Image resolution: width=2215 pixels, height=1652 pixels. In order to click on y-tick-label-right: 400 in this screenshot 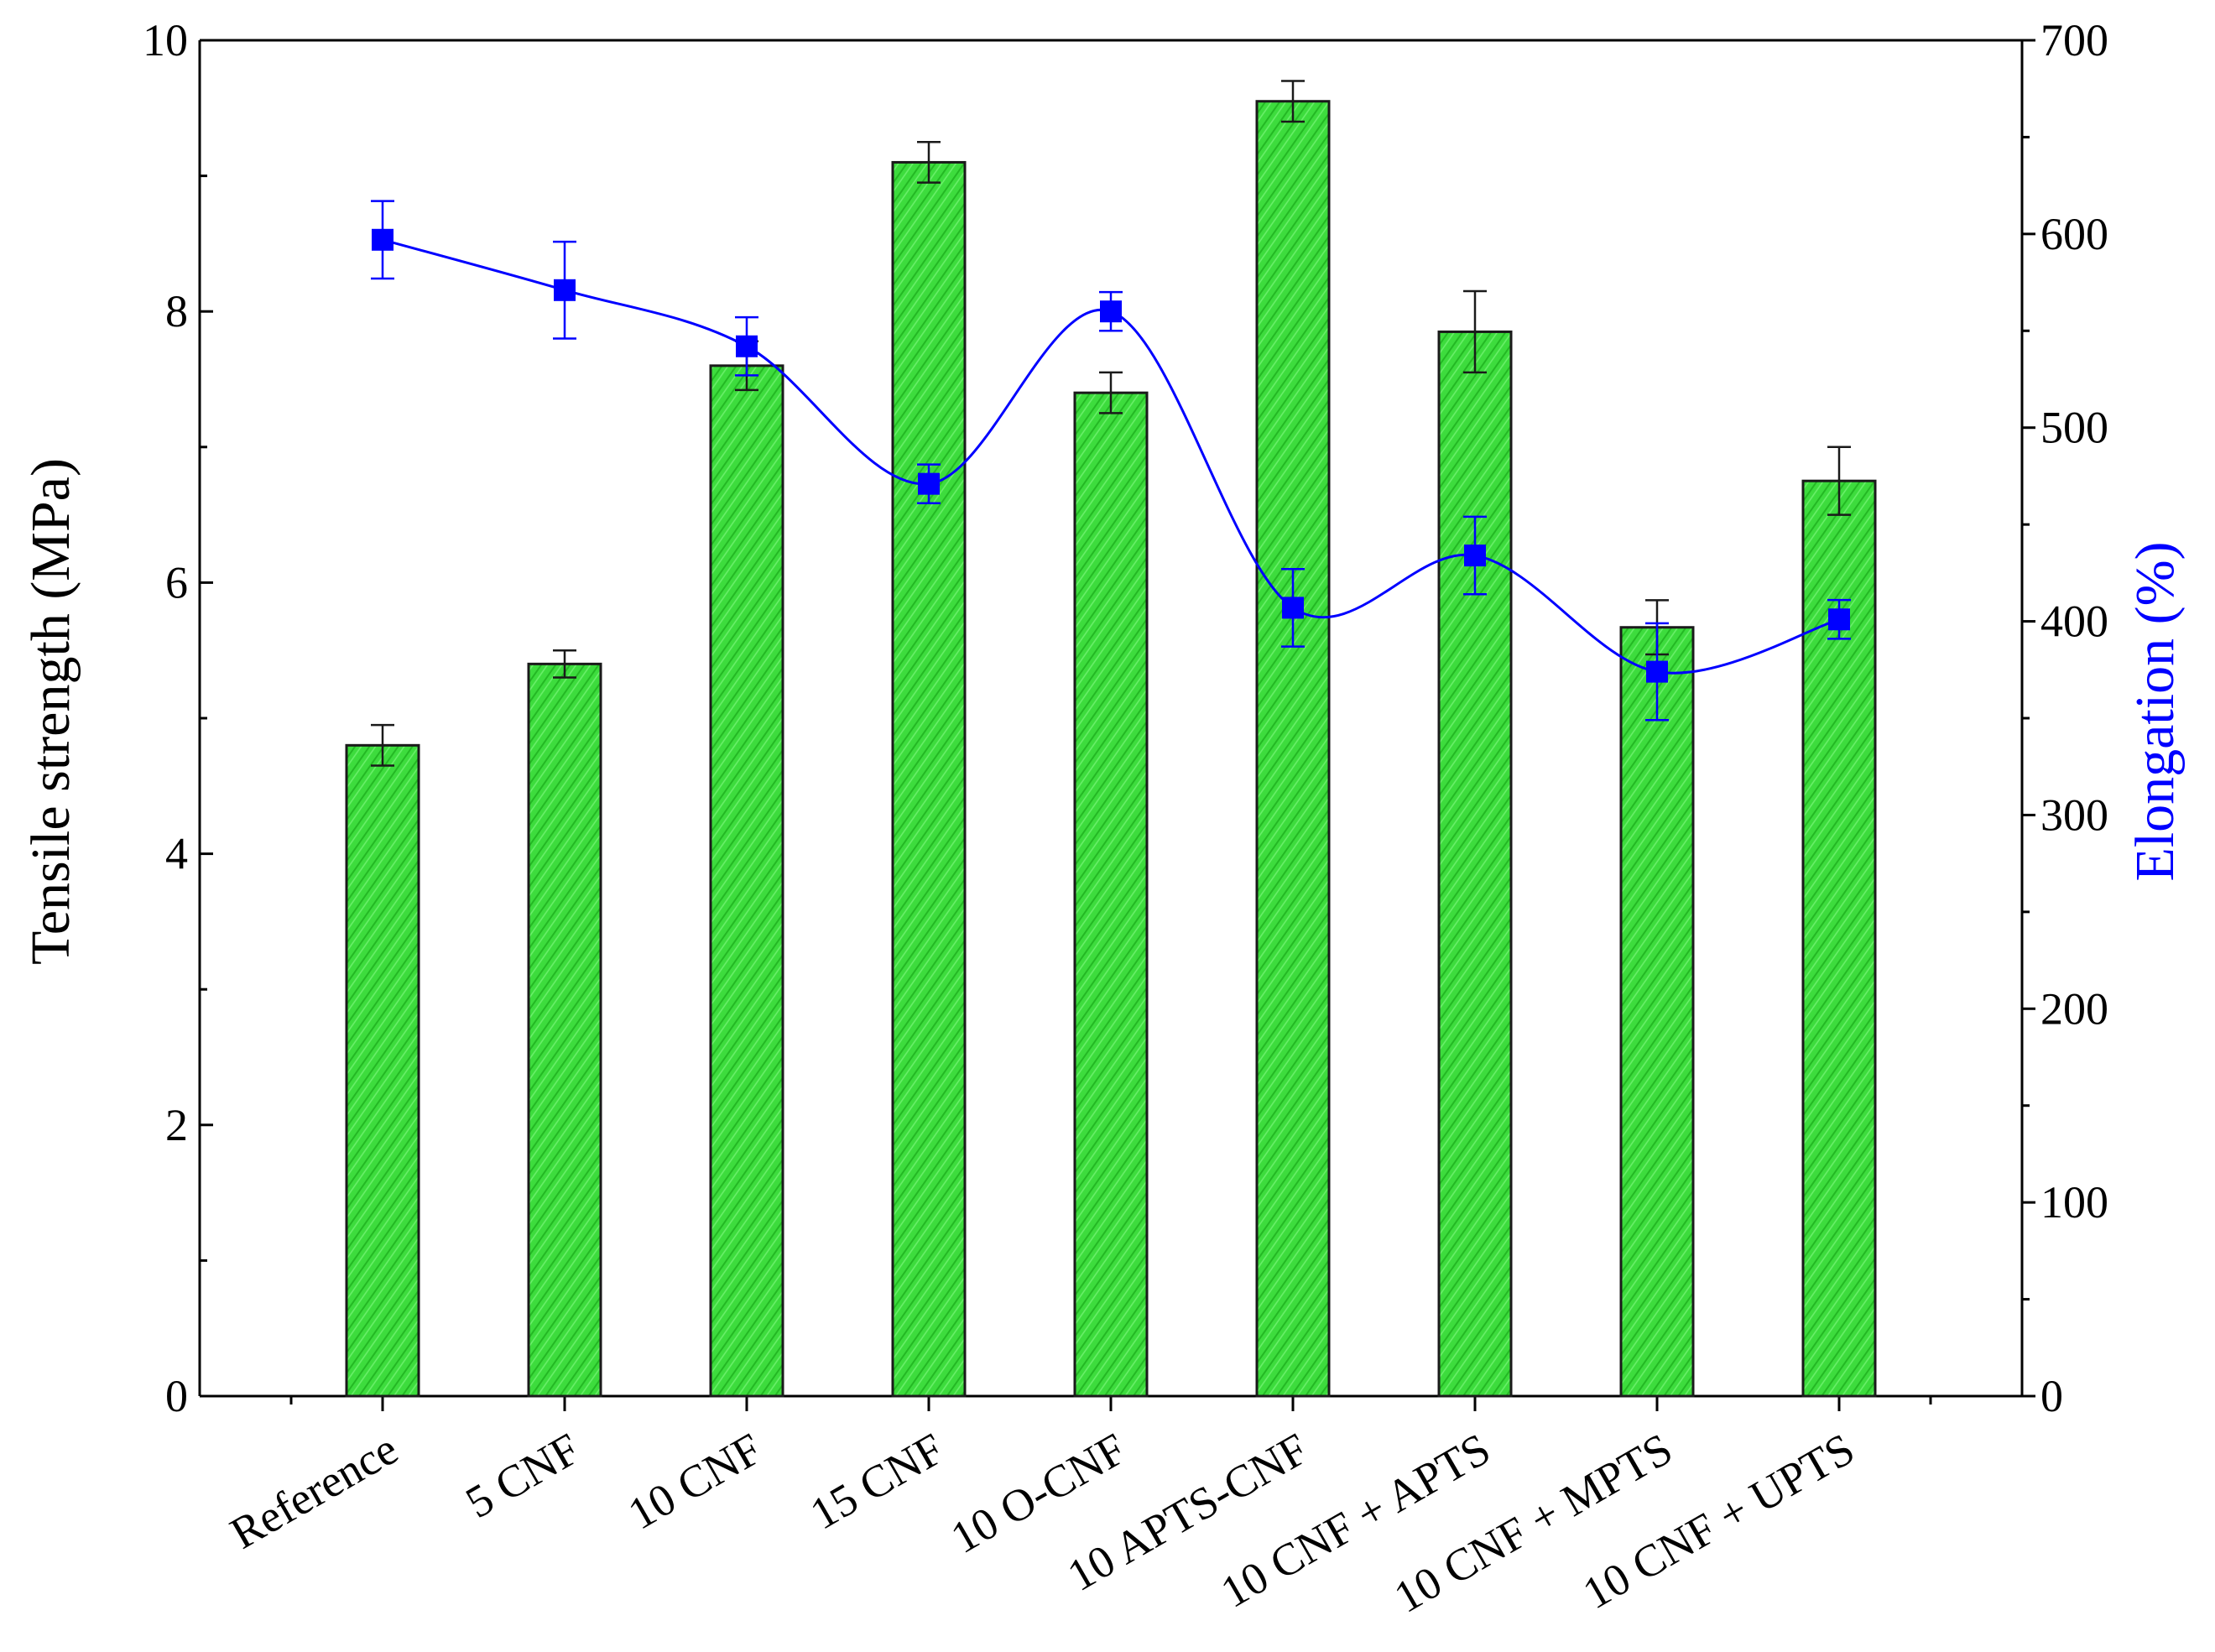, I will do `click(2074, 622)`.